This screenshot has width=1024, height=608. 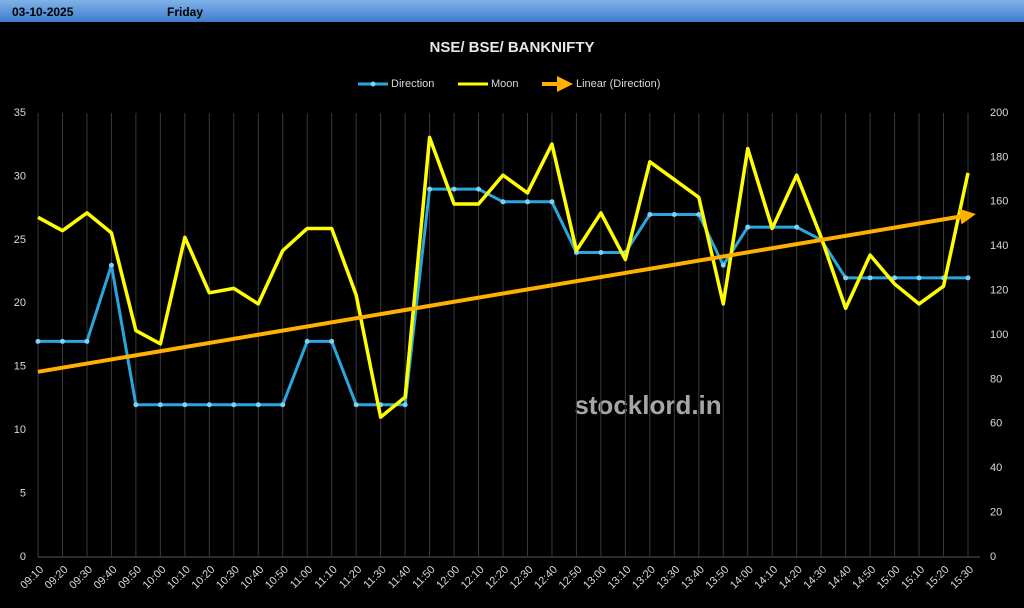 I want to click on y-tick-label: 20, so click(x=20, y=303).